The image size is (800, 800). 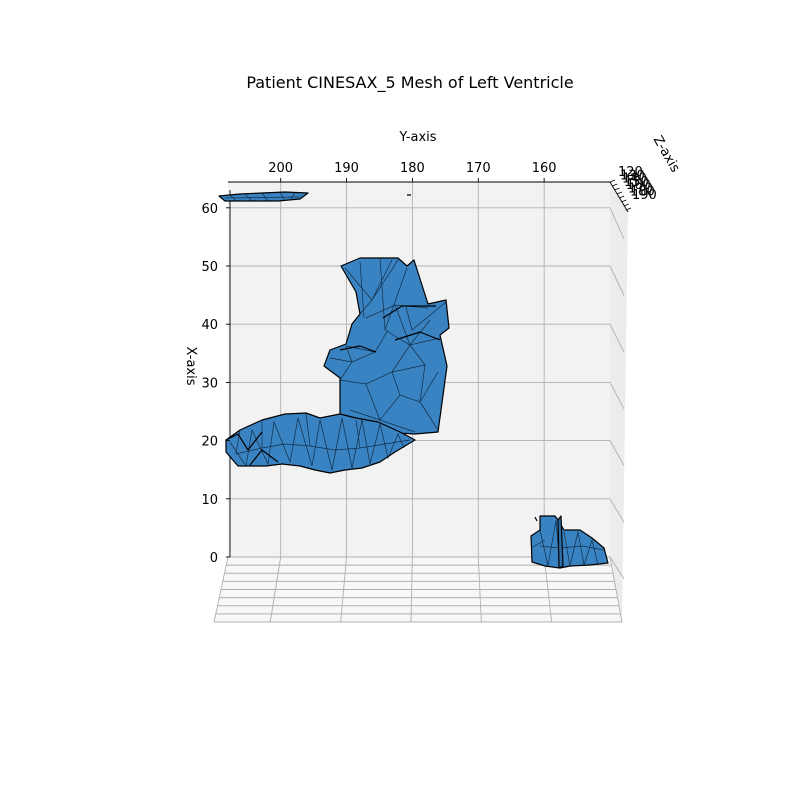 I want to click on y-tick-label: 170, so click(x=478, y=168).